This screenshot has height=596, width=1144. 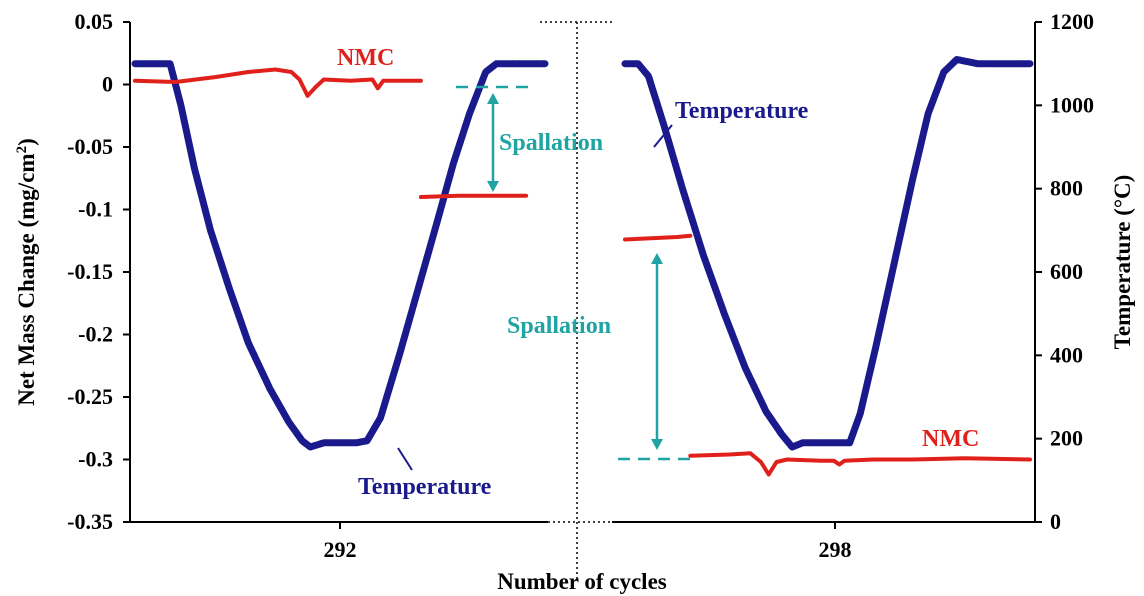 What do you see at coordinates (582, 581) in the screenshot?
I see `x-axis-title: Number of cycles` at bounding box center [582, 581].